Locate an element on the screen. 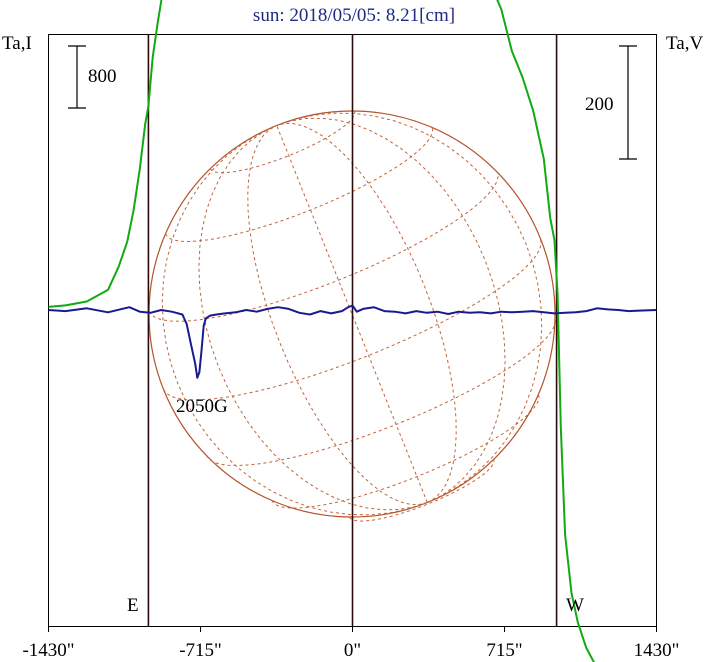 The image size is (708, 662). west-limb-label: W is located at coordinates (575, 605).